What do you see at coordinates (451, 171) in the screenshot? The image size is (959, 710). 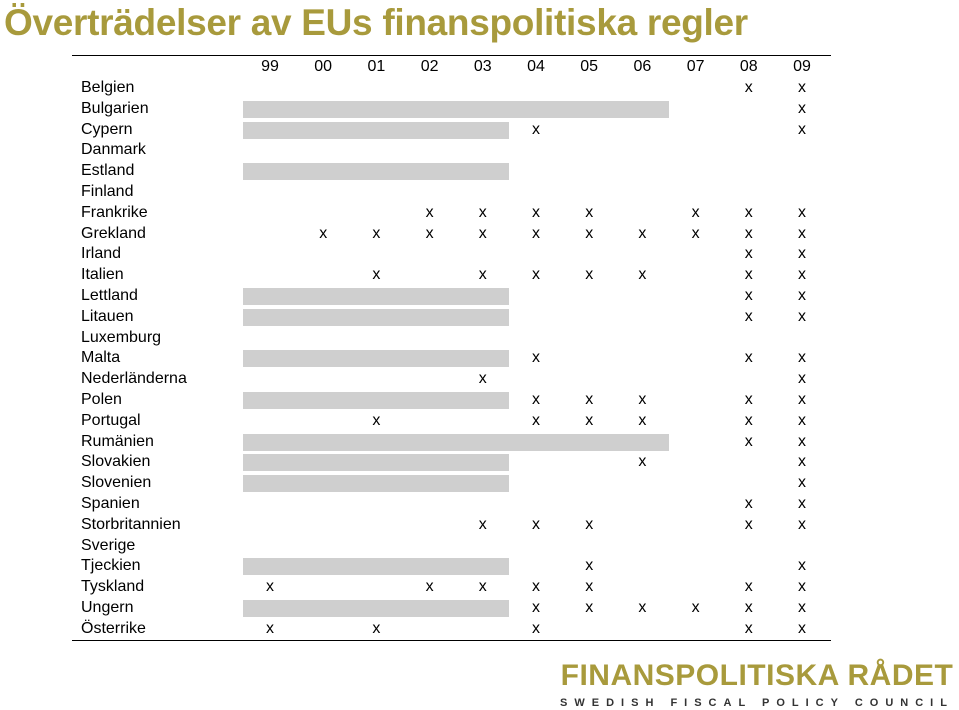 I see `table-row: Estland` at bounding box center [451, 171].